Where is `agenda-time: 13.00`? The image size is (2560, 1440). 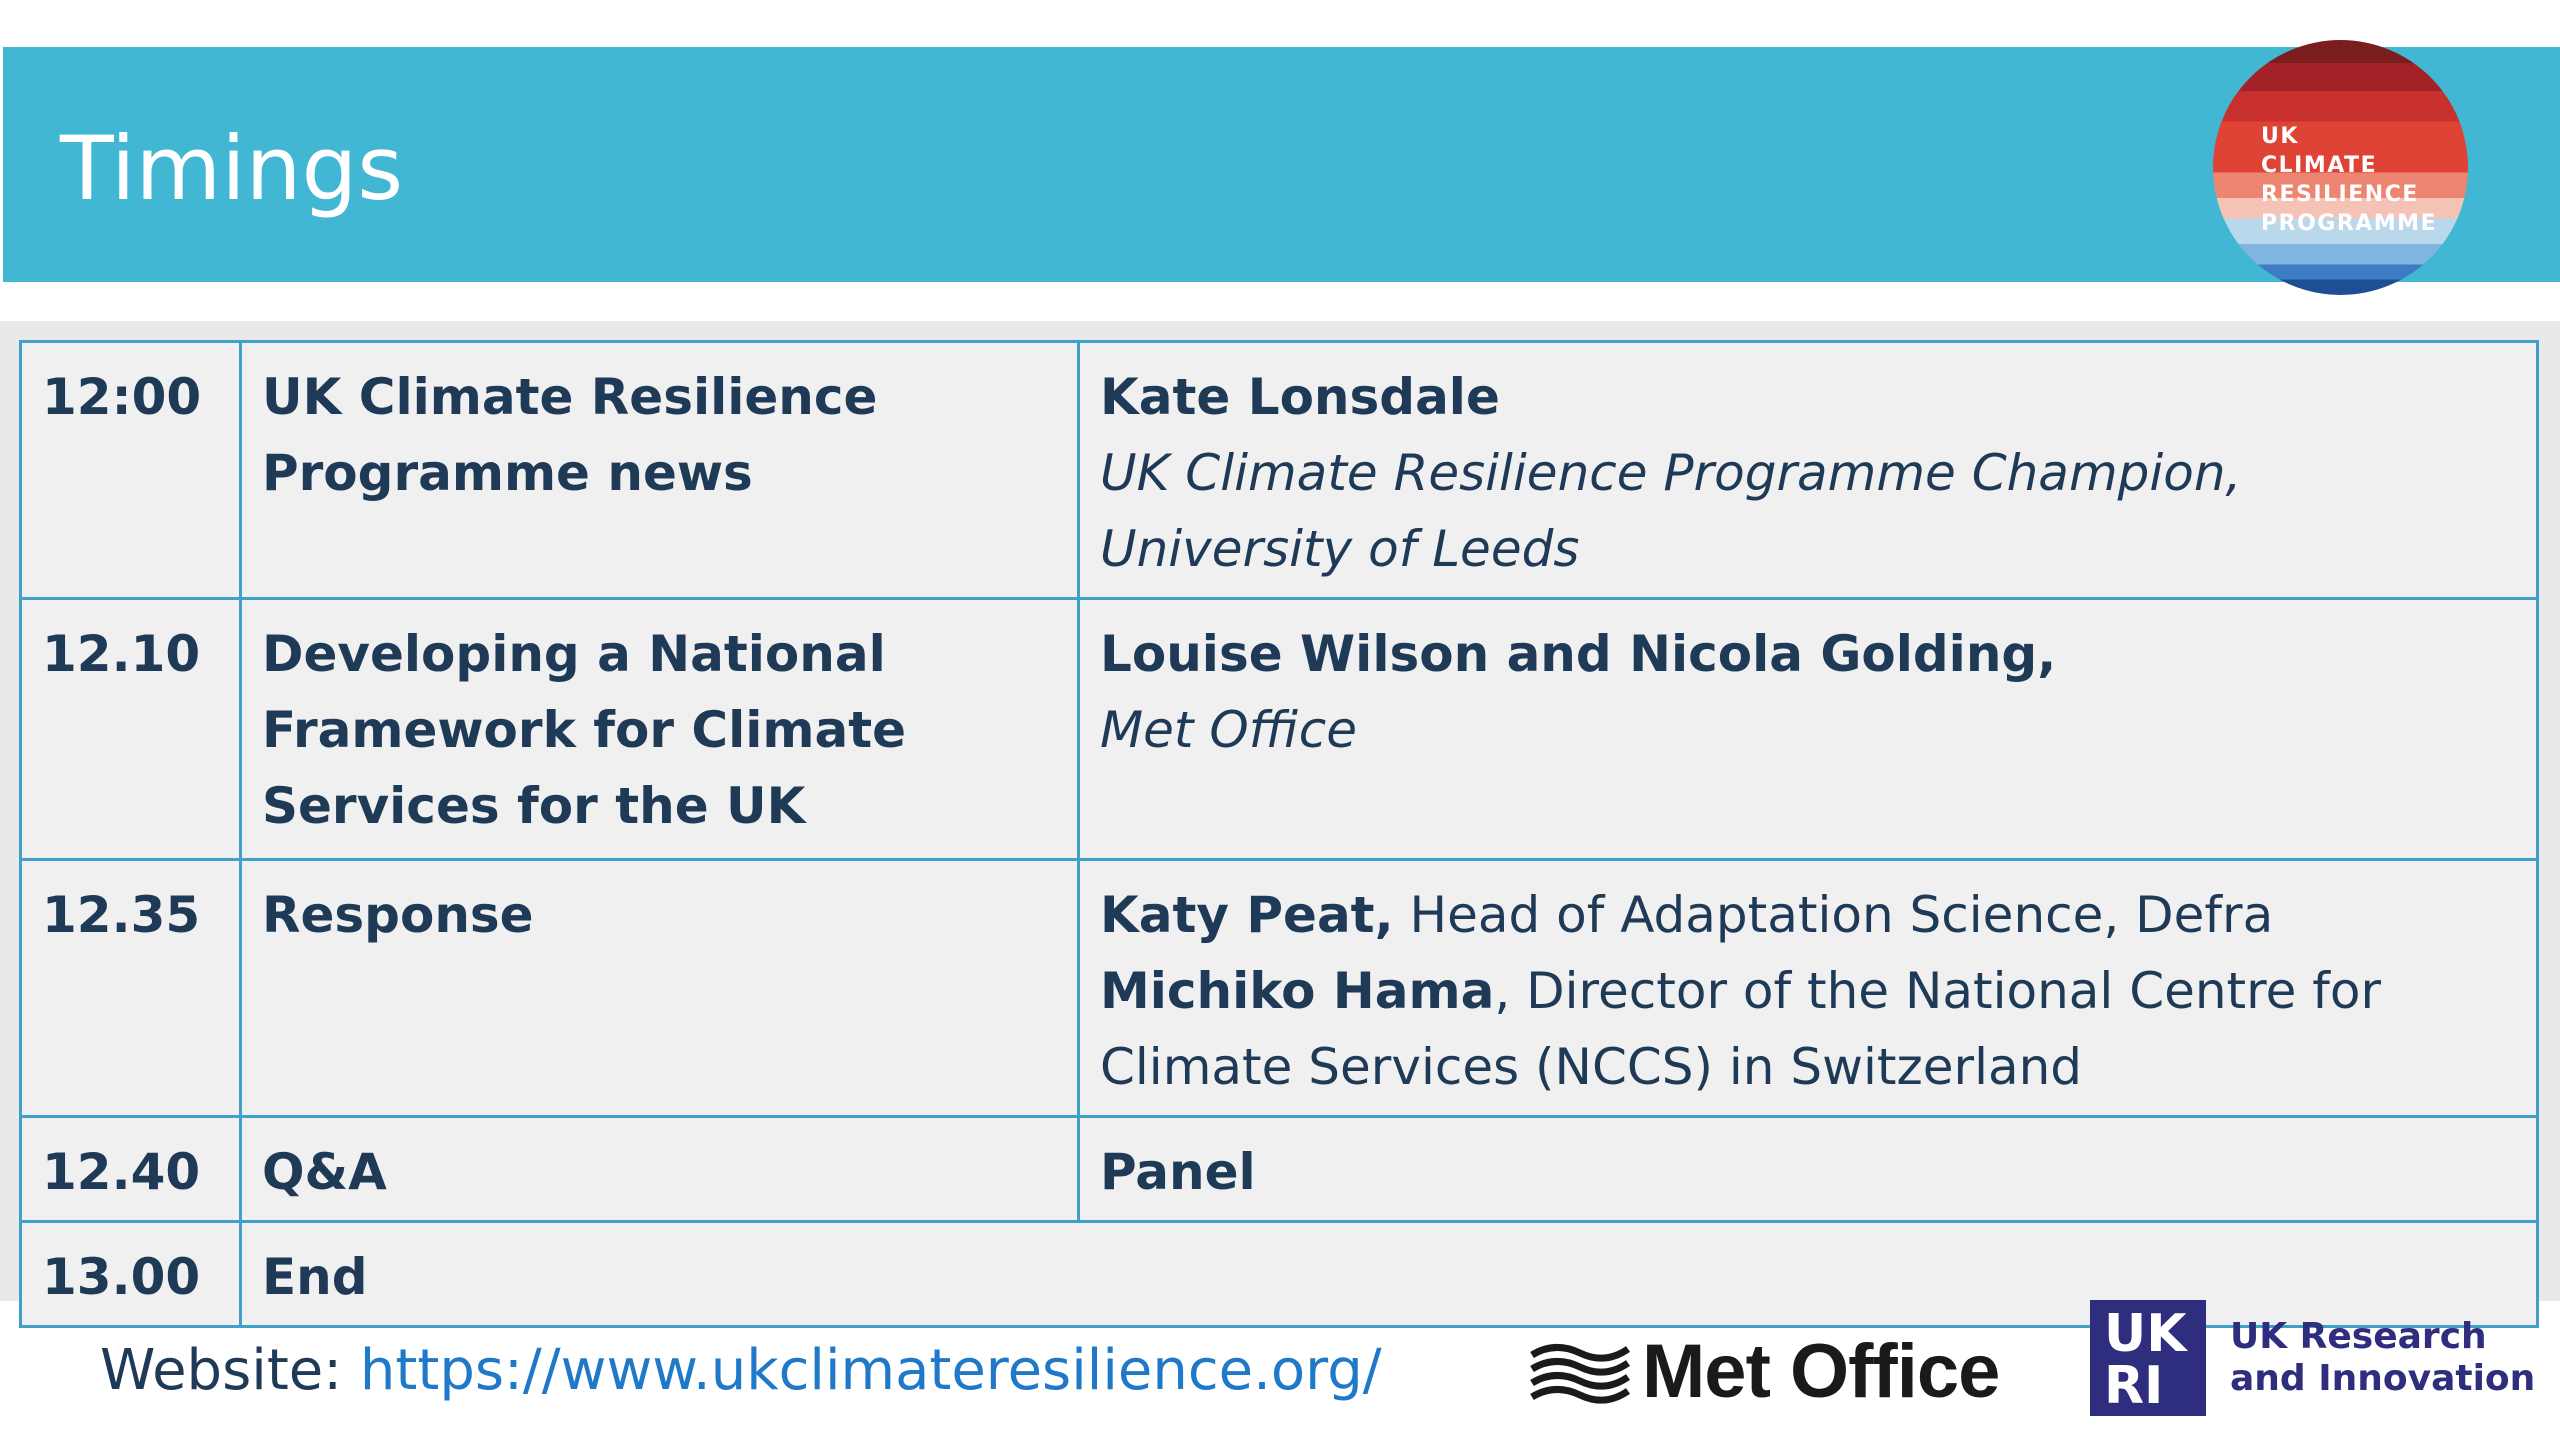 agenda-time: 13.00 is located at coordinates (130, 1274).